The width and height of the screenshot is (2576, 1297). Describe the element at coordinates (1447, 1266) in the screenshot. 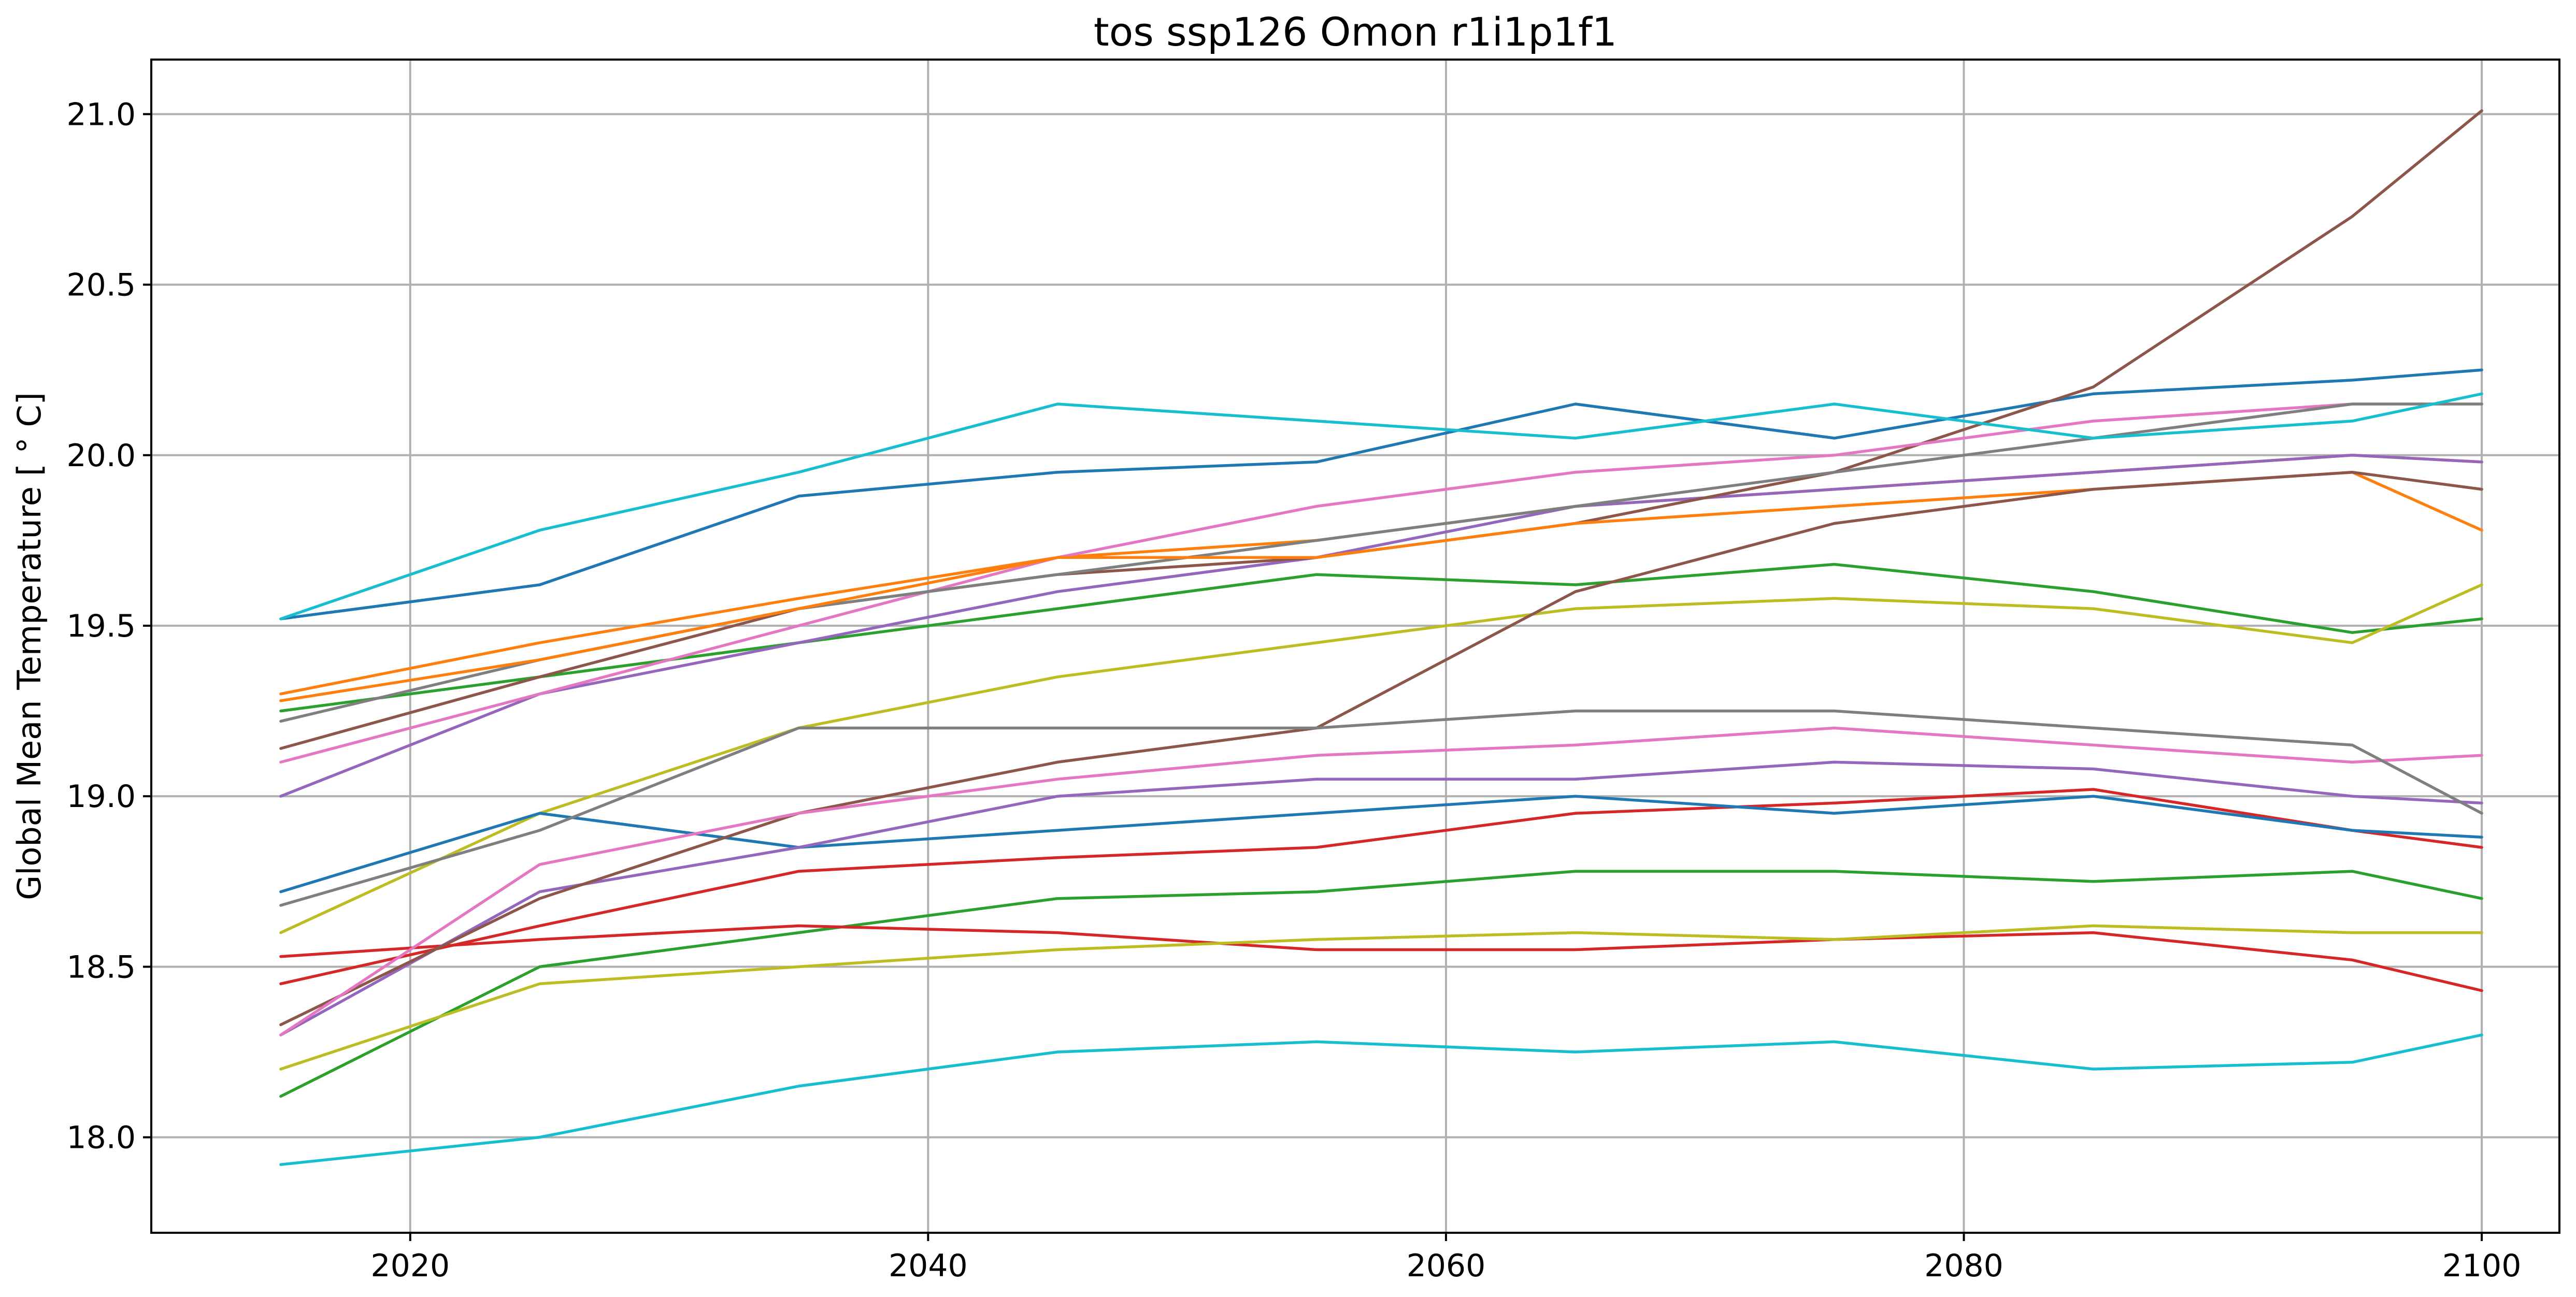

I see `x-tick-label-2: 2060` at that location.